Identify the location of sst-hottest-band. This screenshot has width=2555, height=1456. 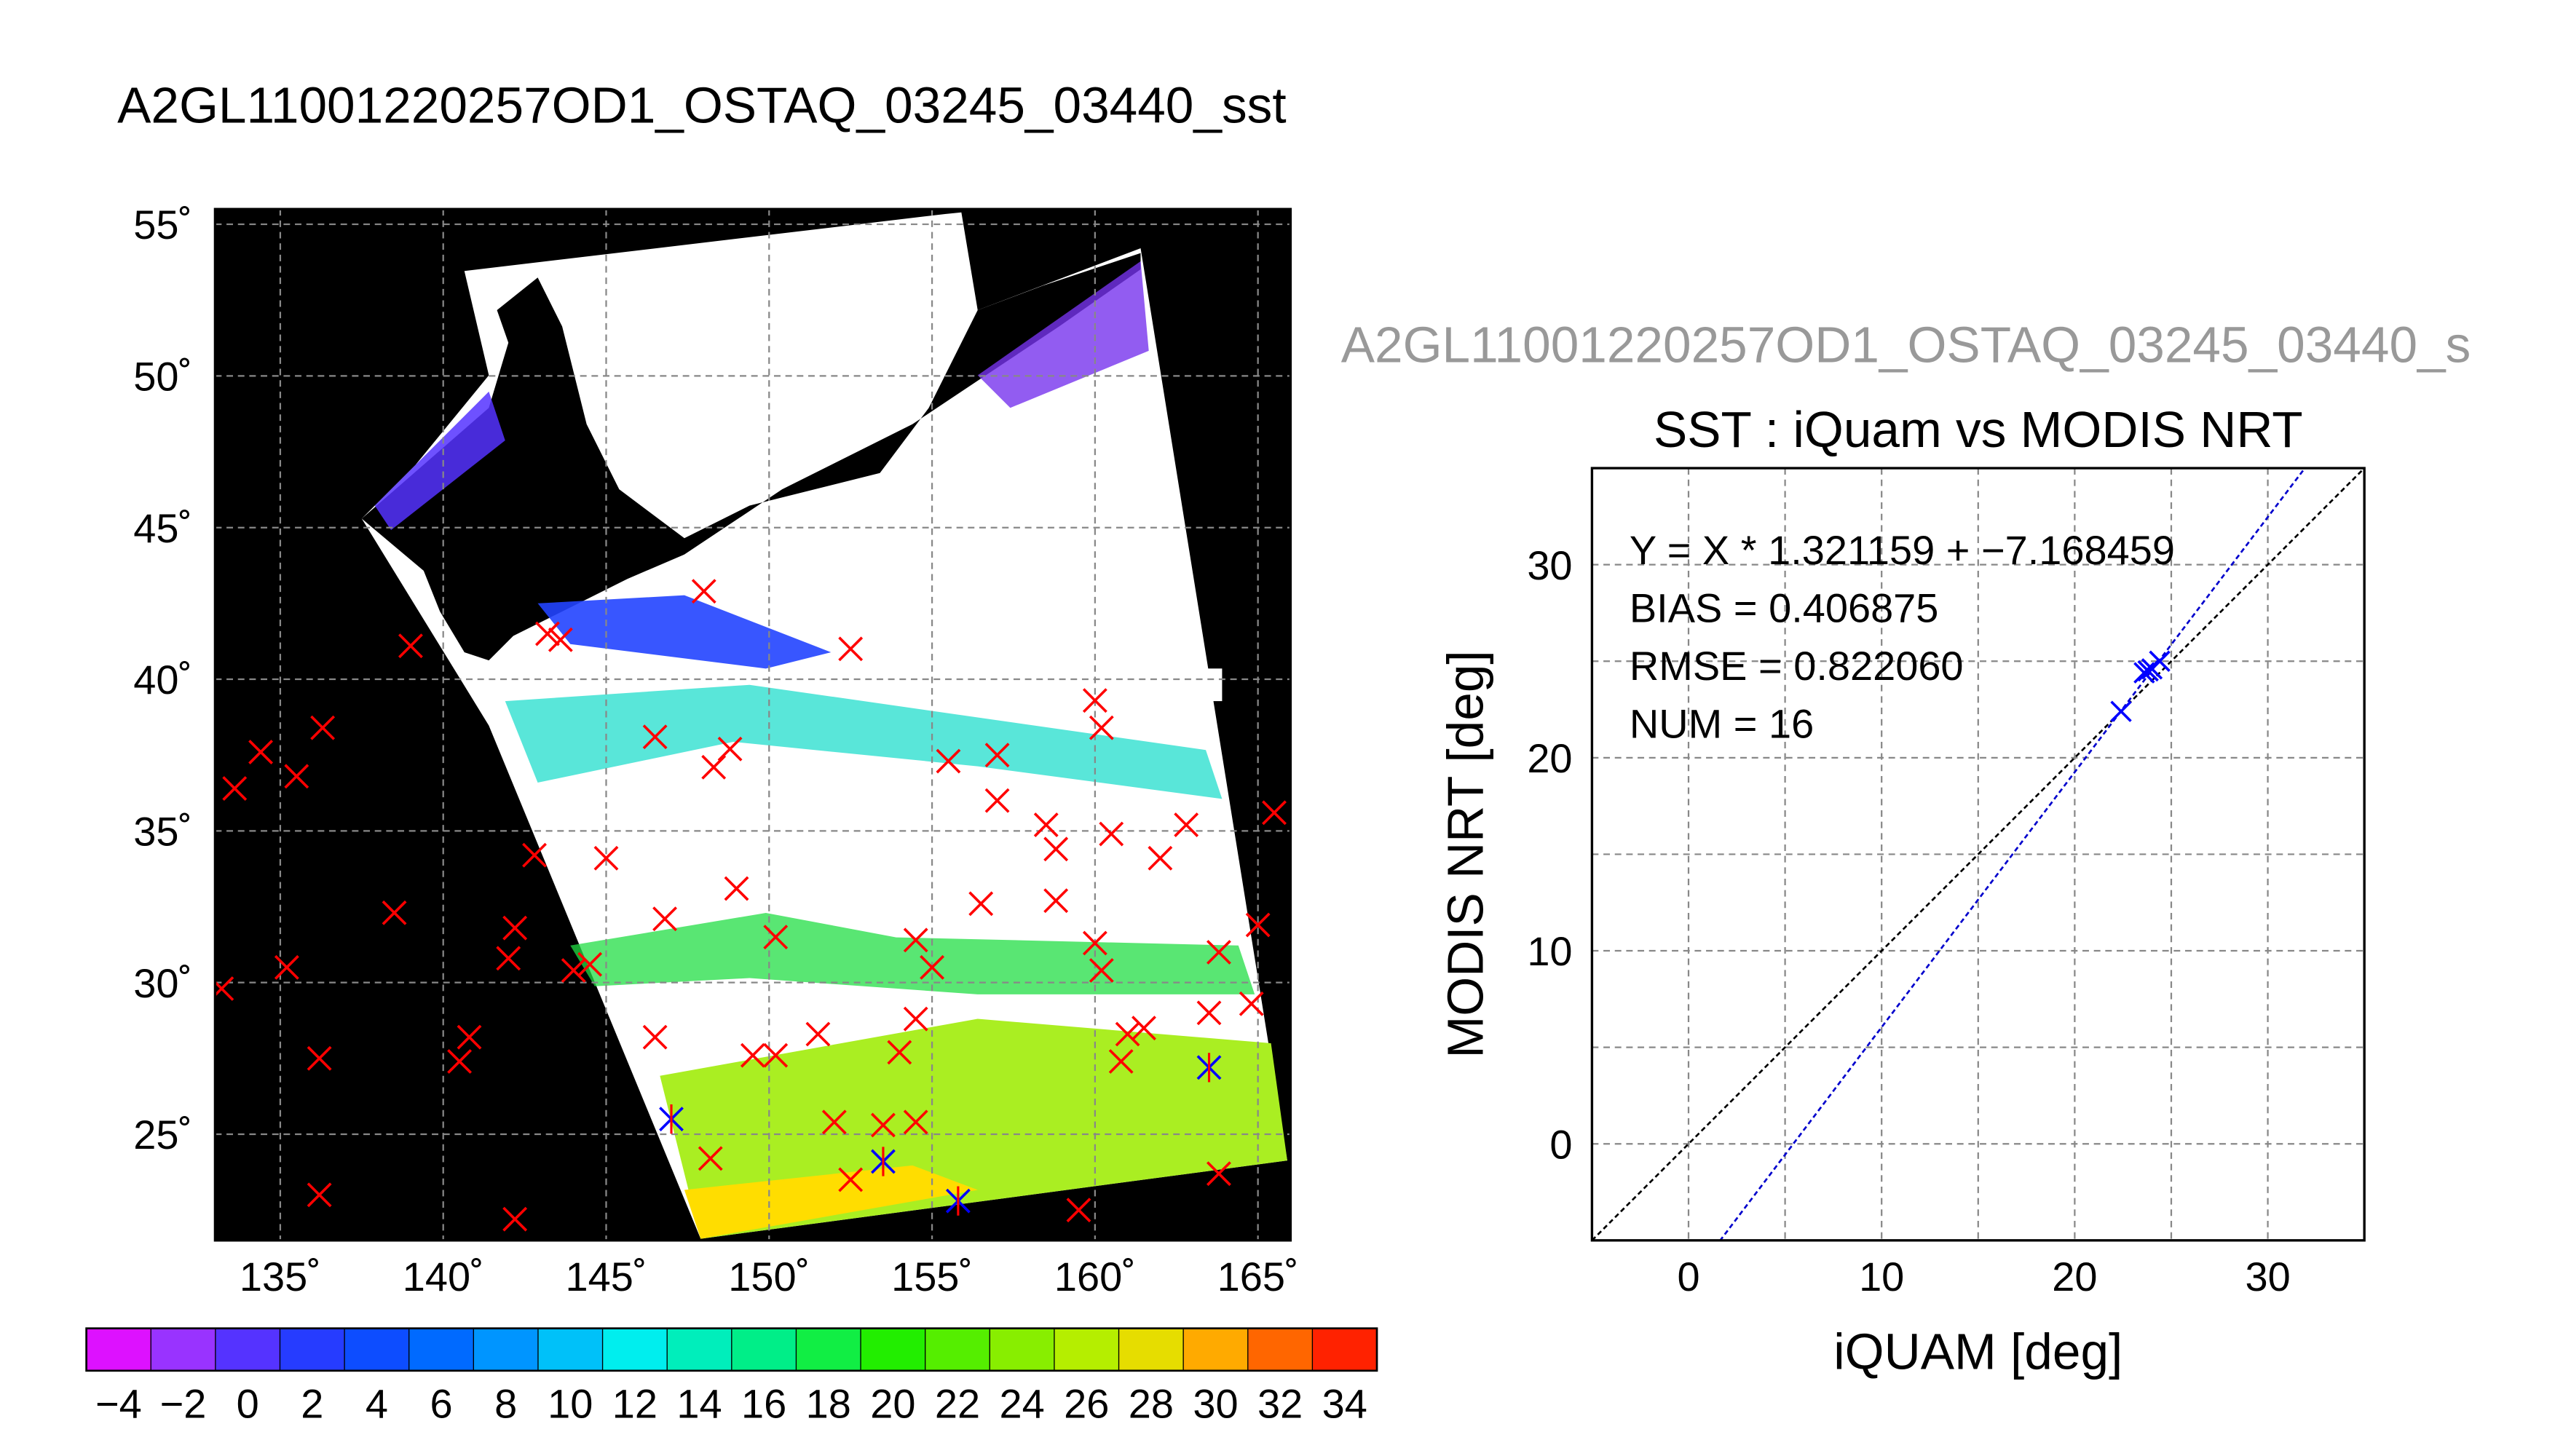
(831, 1202).